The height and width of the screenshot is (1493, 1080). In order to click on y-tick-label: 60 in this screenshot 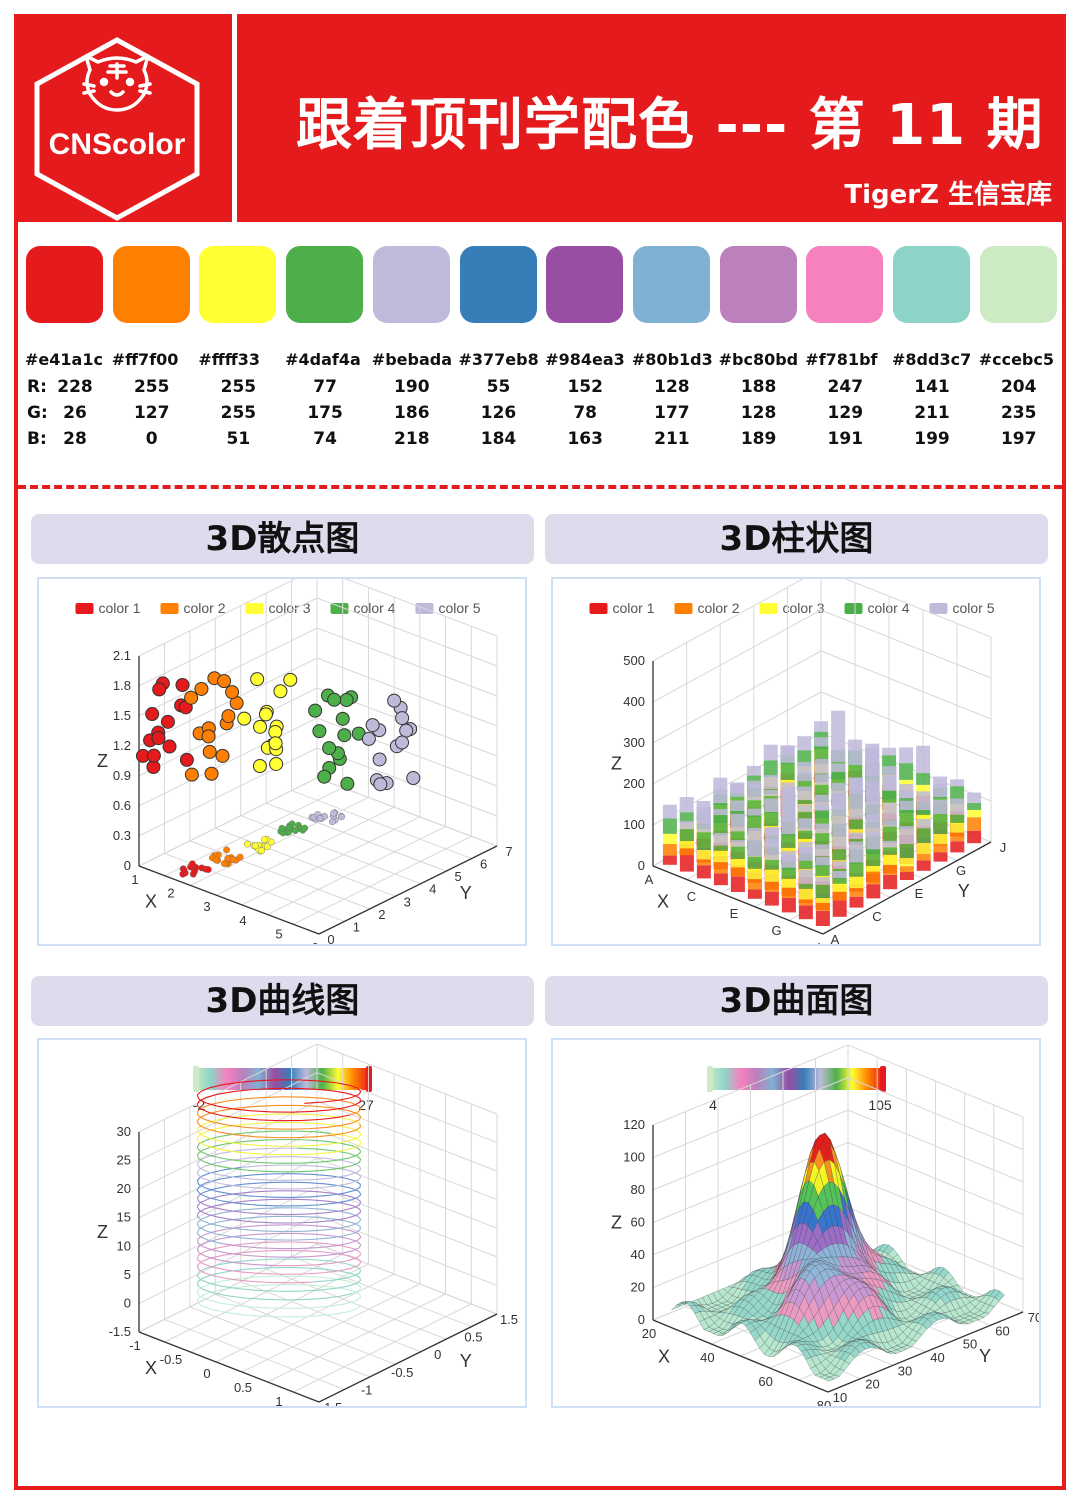, I will do `click(1002, 1330)`.